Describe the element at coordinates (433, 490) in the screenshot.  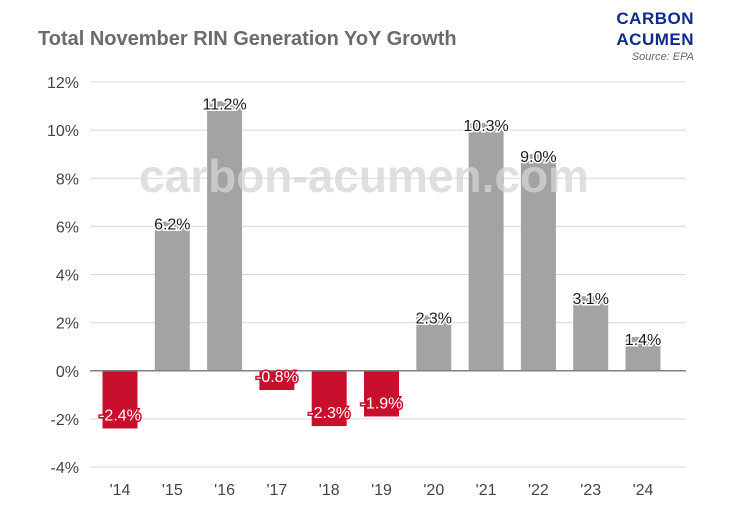
I see `x-tick-label: '20` at that location.